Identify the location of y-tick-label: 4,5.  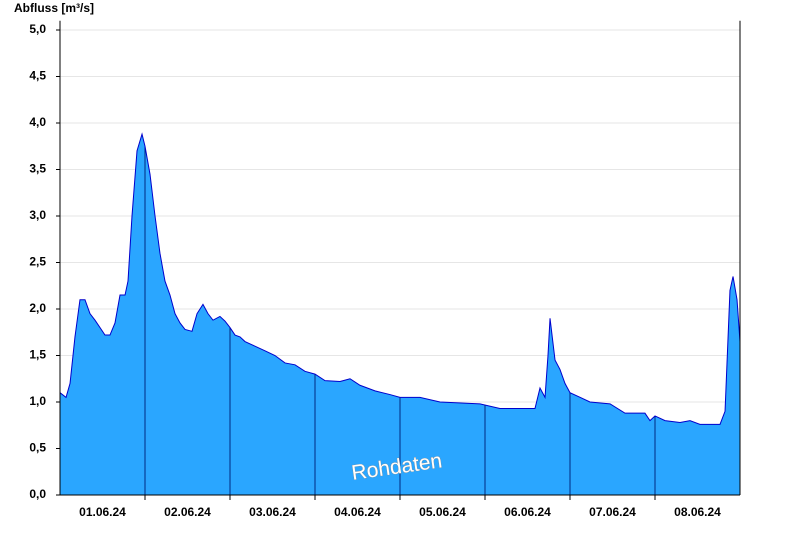
(37, 76).